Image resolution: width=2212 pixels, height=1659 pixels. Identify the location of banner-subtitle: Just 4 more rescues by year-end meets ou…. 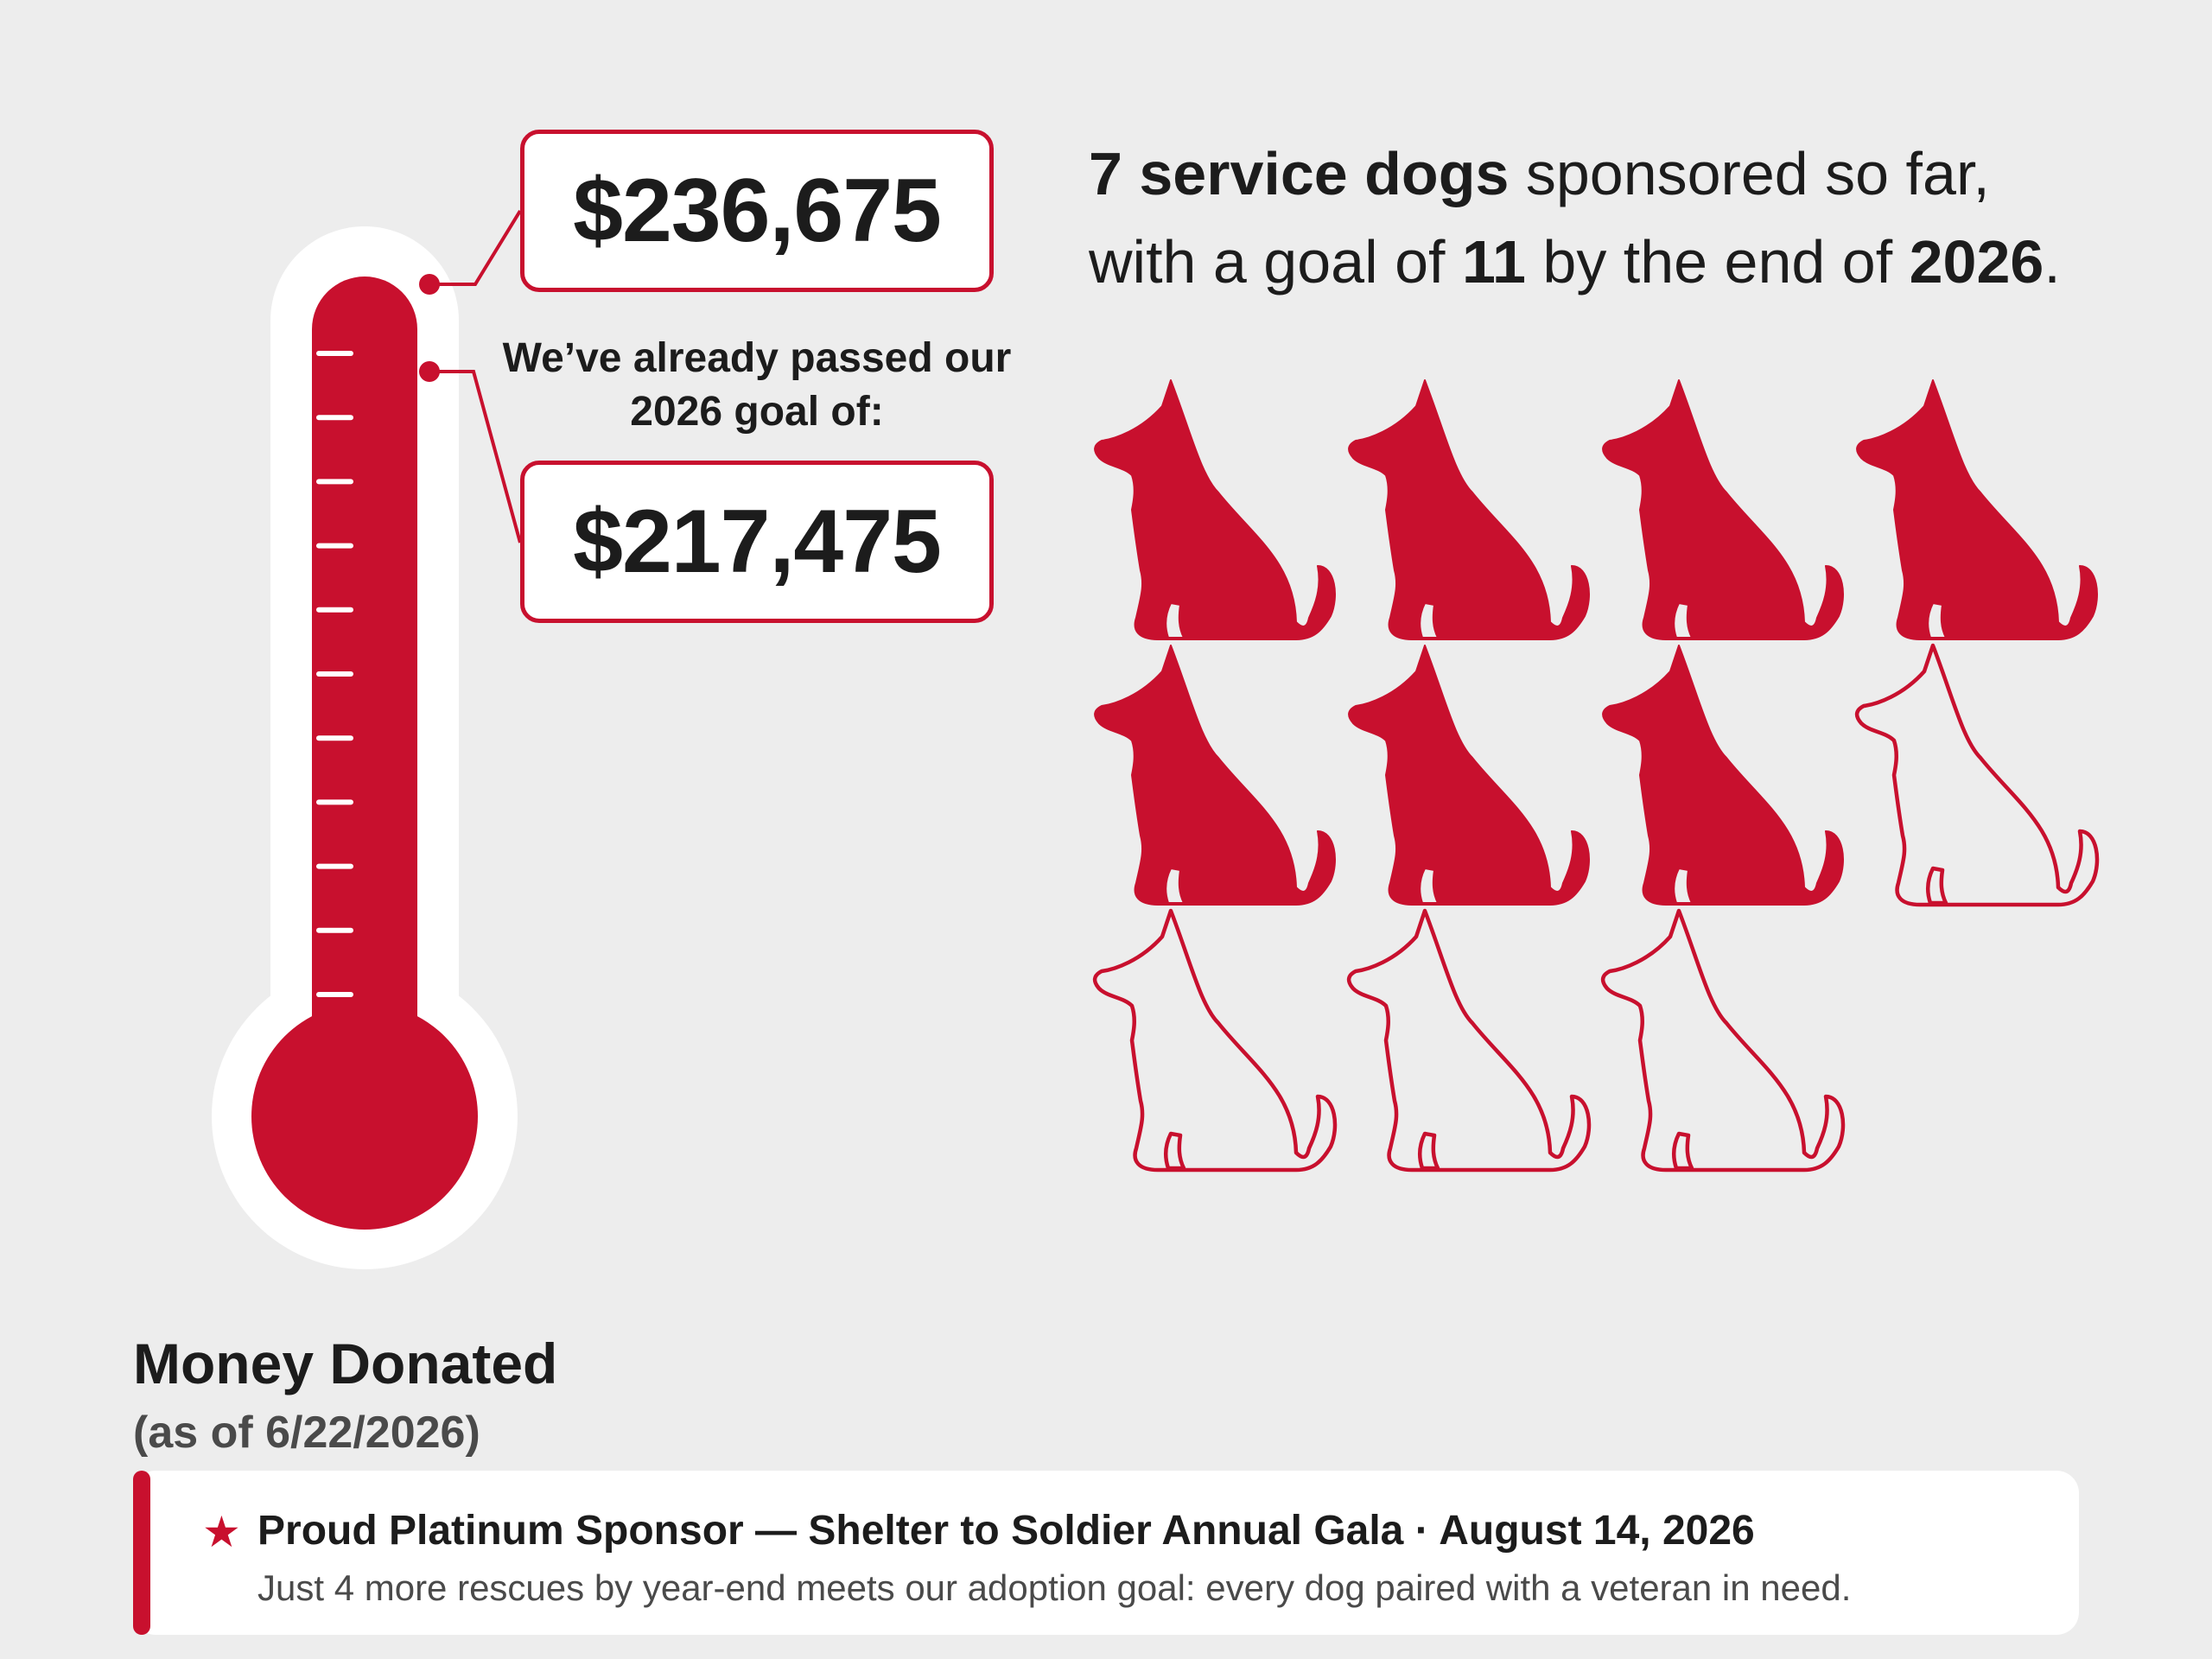
(1054, 1587).